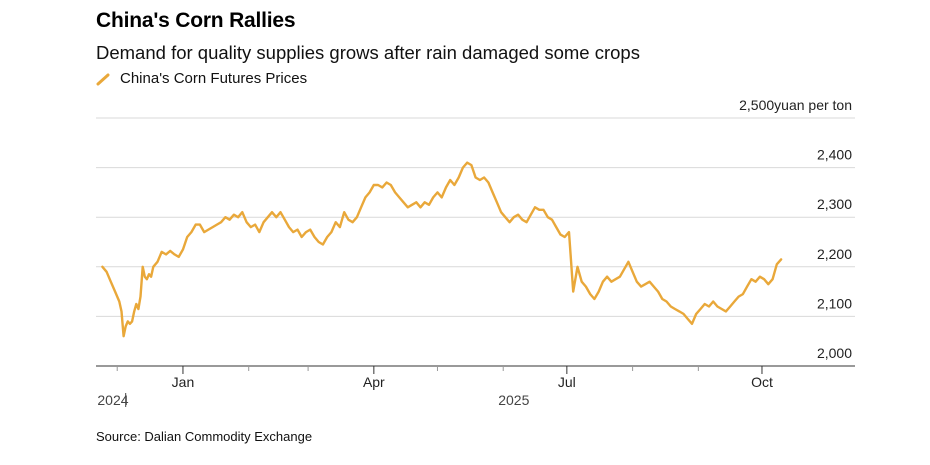 The width and height of the screenshot is (930, 465). I want to click on chart-title: China's Corn Rallies, so click(196, 20).